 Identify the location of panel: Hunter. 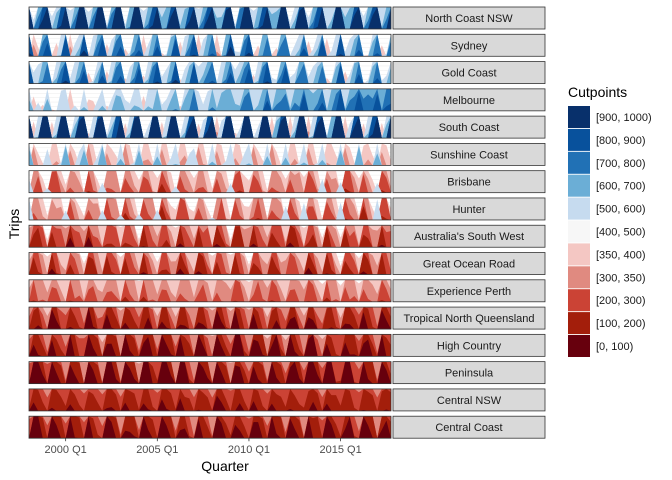
(287, 209).